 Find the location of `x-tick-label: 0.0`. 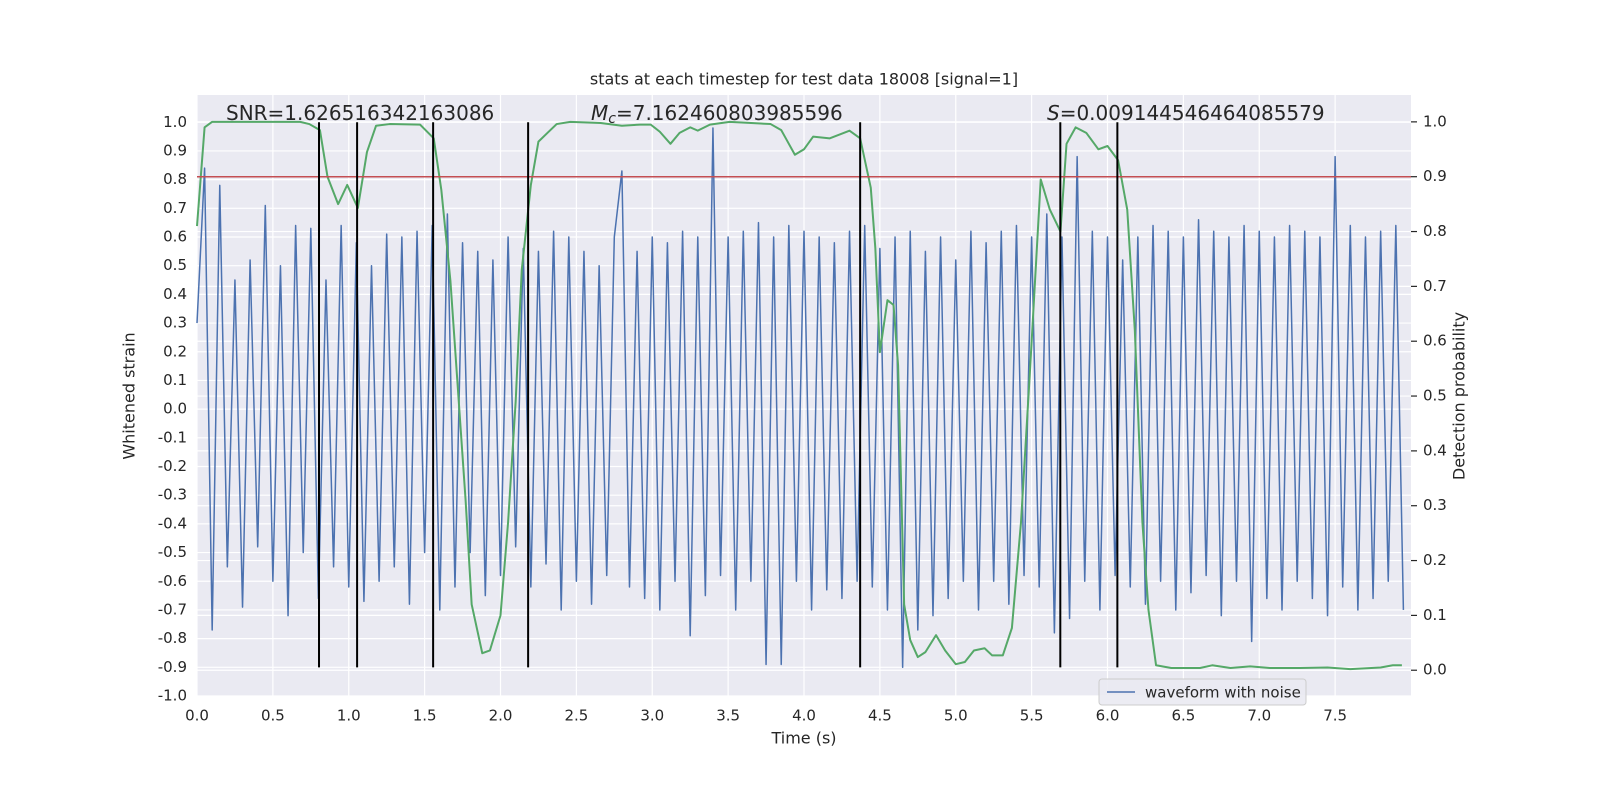

x-tick-label: 0.0 is located at coordinates (197, 716).